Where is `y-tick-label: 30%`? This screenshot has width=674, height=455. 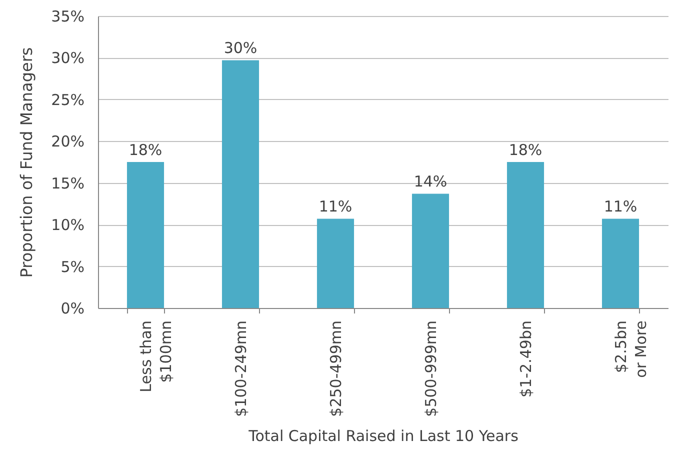
y-tick-label: 30% is located at coordinates (67, 58).